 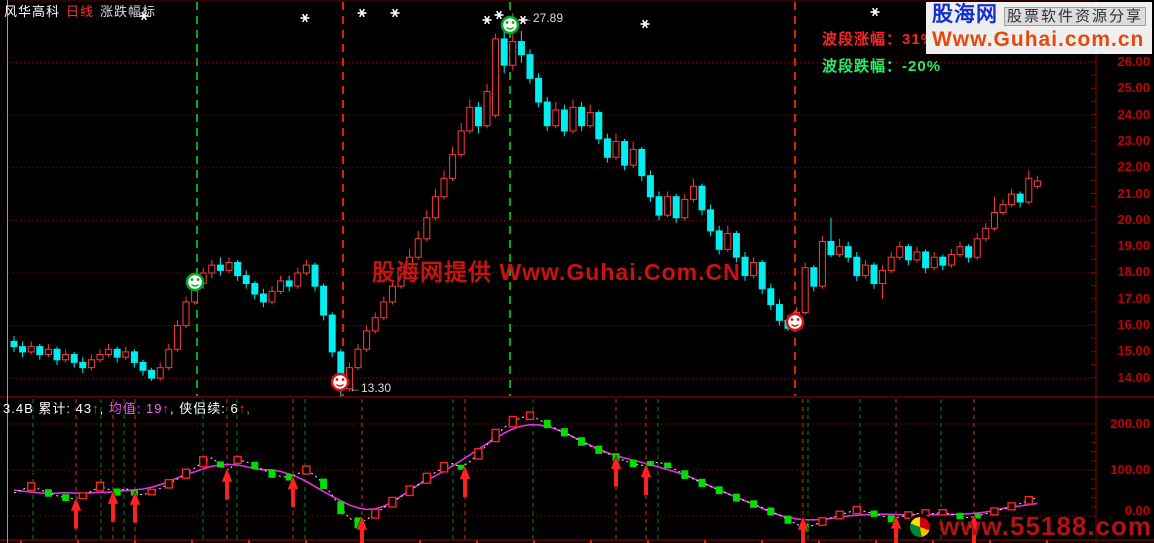 I want to click on band-up-row: 波段涨幅：31%, so click(x=881, y=39).